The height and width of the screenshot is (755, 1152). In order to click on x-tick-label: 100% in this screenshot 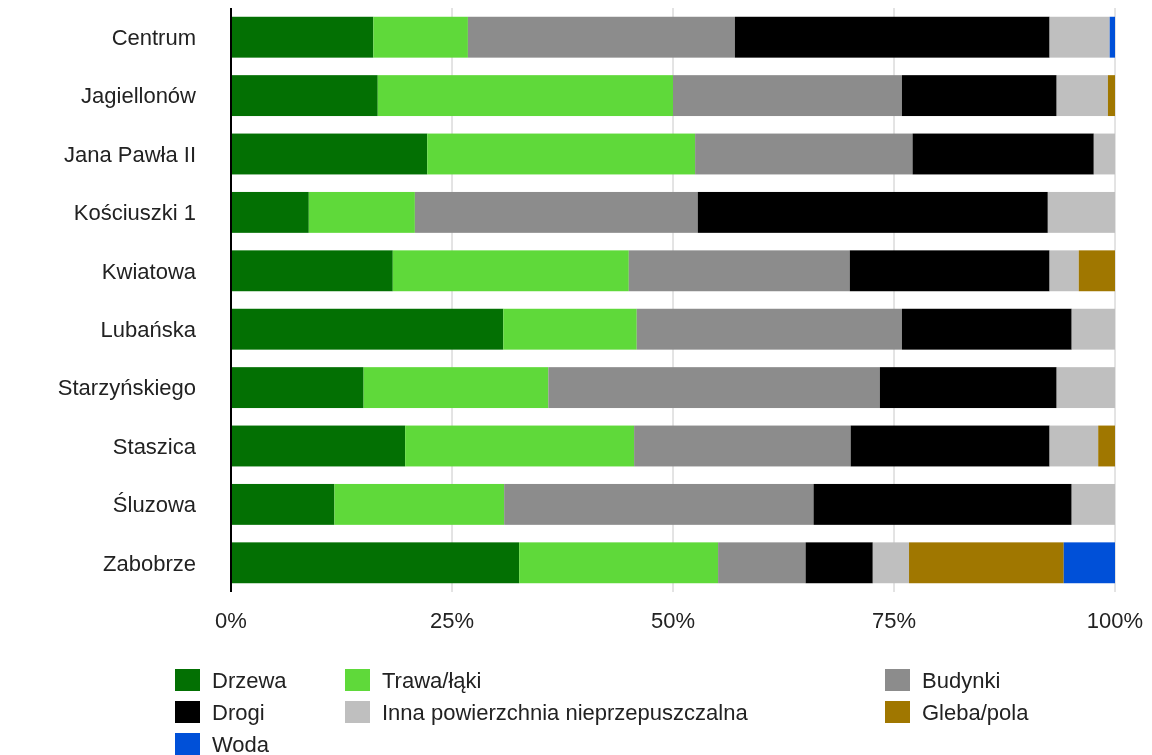, I will do `click(1115, 620)`.